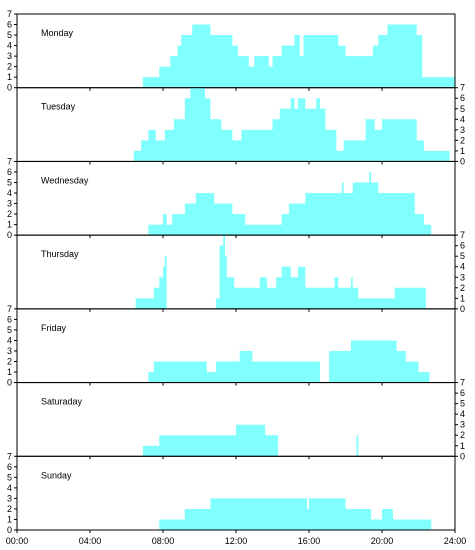 The height and width of the screenshot is (550, 475). I want to click on day-label: Saturaday, so click(62, 402).